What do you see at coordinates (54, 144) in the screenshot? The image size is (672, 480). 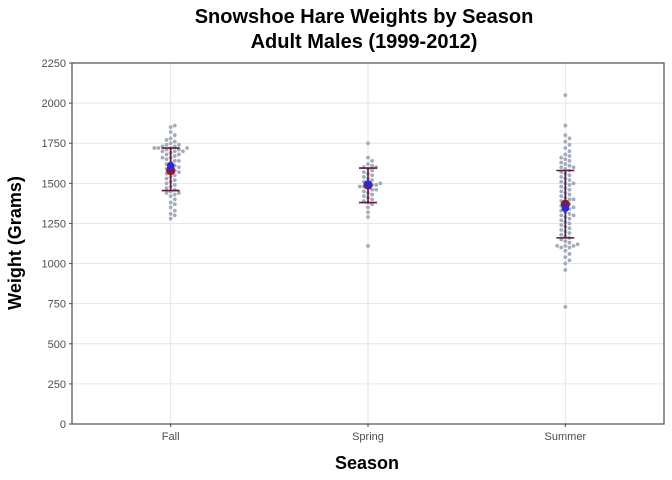 I see `y-tick-label: 1750` at bounding box center [54, 144].